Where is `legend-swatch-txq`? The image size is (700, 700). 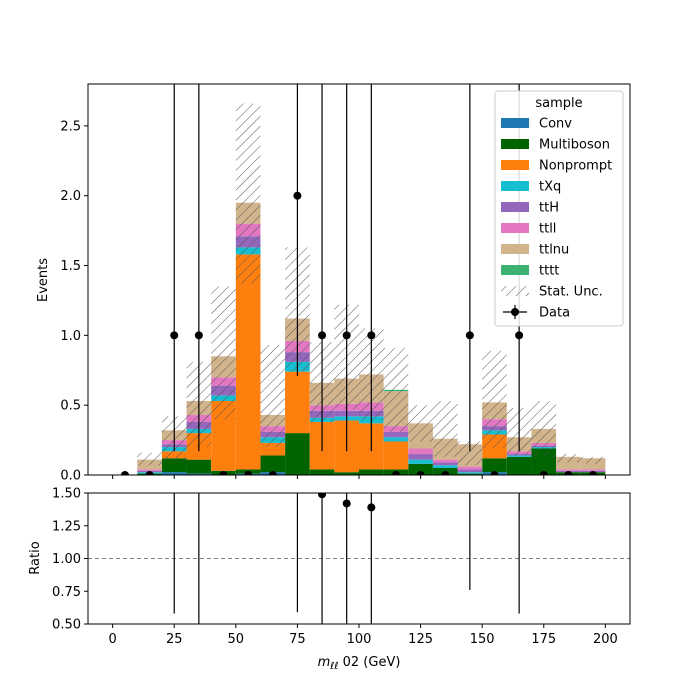 legend-swatch-txq is located at coordinates (515, 186).